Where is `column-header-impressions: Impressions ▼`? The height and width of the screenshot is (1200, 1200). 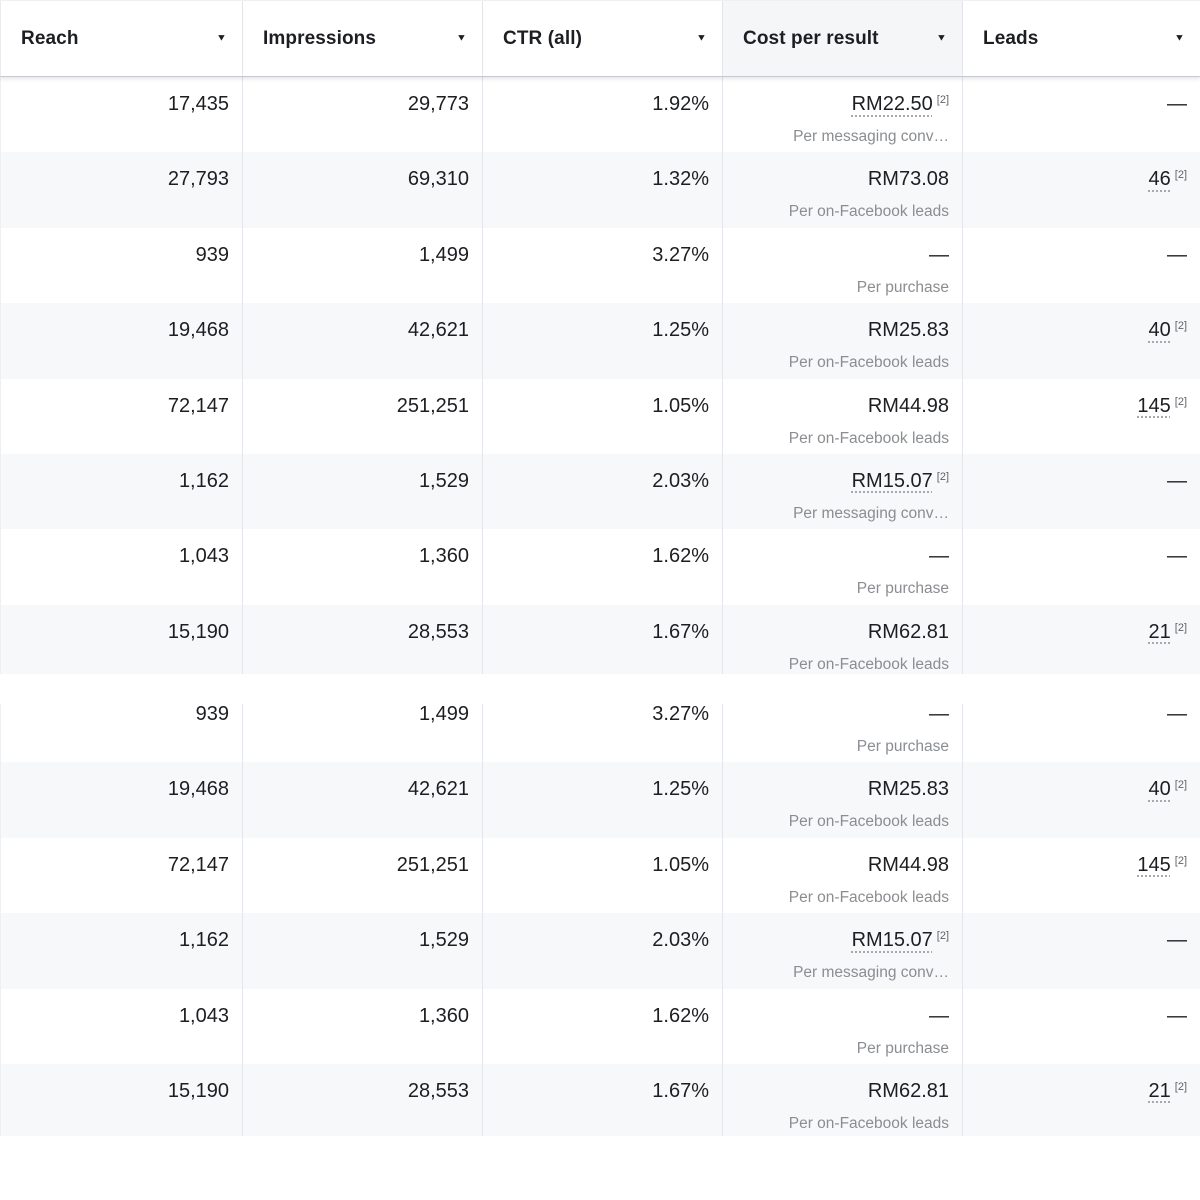
column-header-impressions: Impressions ▼ is located at coordinates (363, 38).